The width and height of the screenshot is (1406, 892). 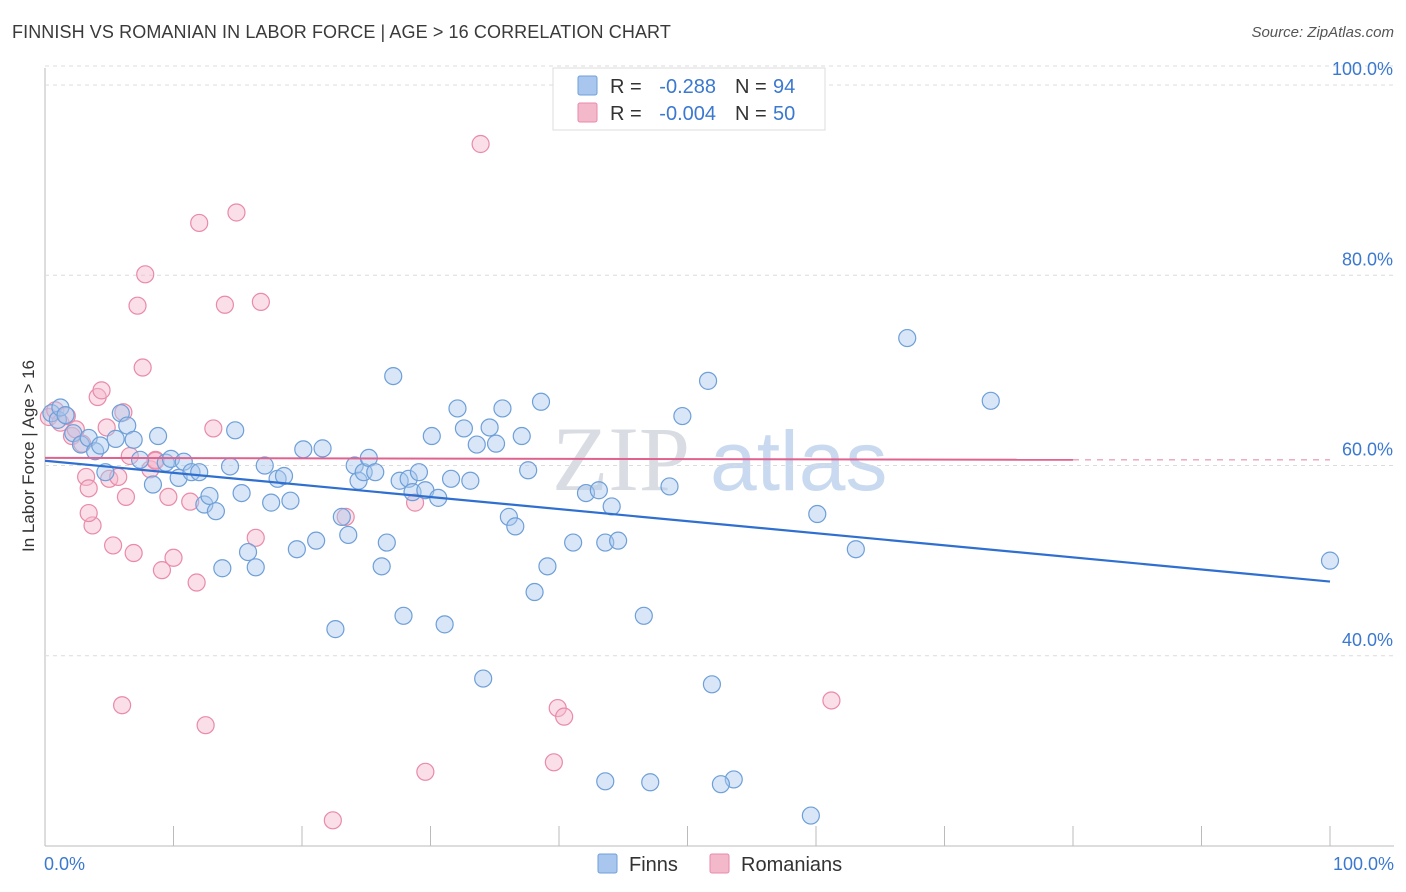 What do you see at coordinates (1363, 864) in the screenshot?
I see `x-tick-label-max: 100.0%` at bounding box center [1363, 864].